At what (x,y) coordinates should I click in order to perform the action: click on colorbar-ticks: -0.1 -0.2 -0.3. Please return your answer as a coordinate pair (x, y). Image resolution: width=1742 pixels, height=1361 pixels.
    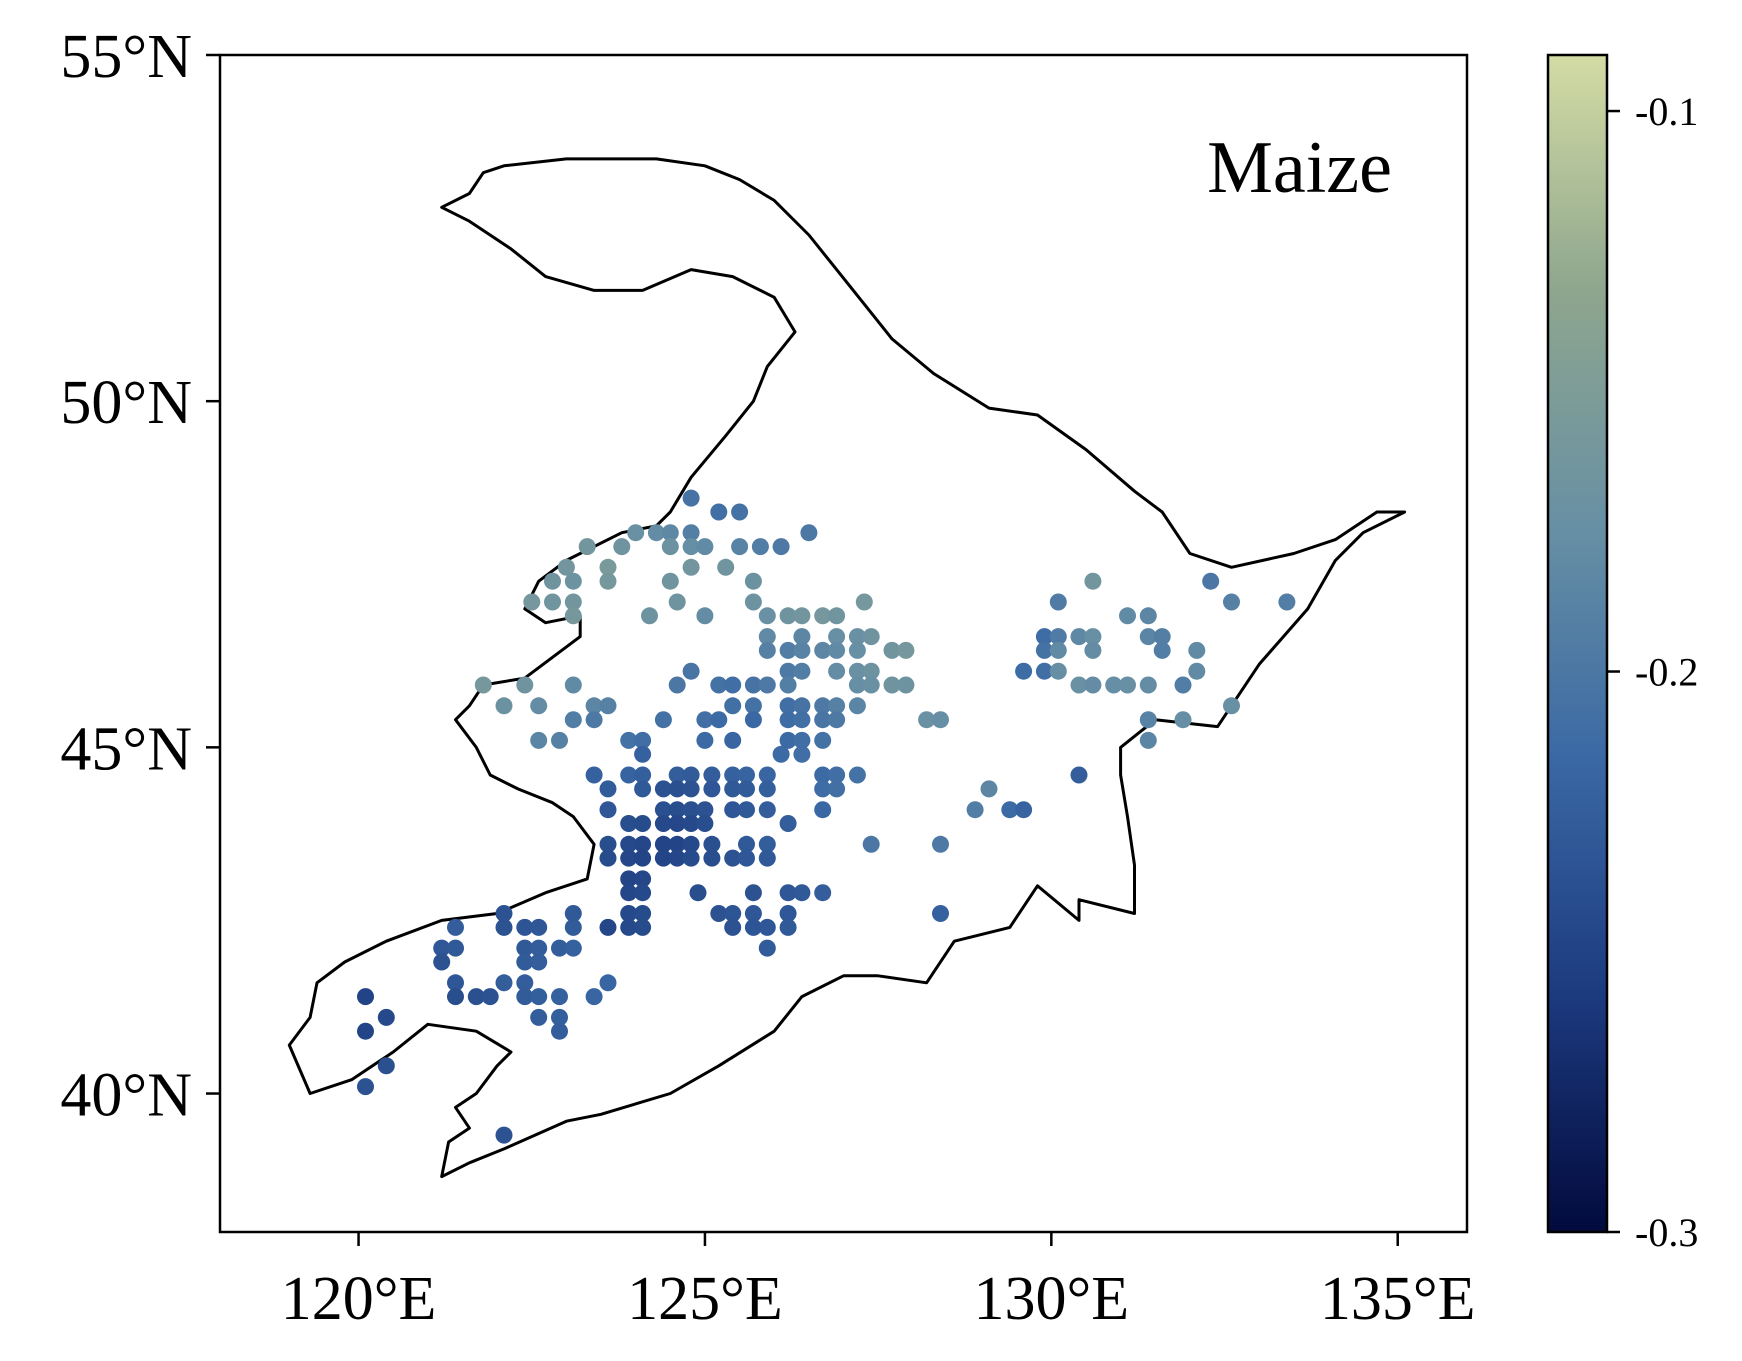
    Looking at the image, I should click on (1652, 672).